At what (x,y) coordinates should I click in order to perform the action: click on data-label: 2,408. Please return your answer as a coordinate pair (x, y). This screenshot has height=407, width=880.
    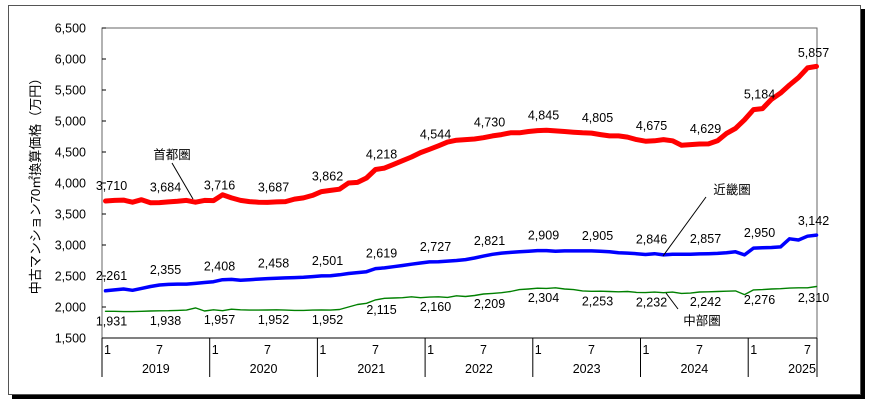
    Looking at the image, I should click on (219, 267).